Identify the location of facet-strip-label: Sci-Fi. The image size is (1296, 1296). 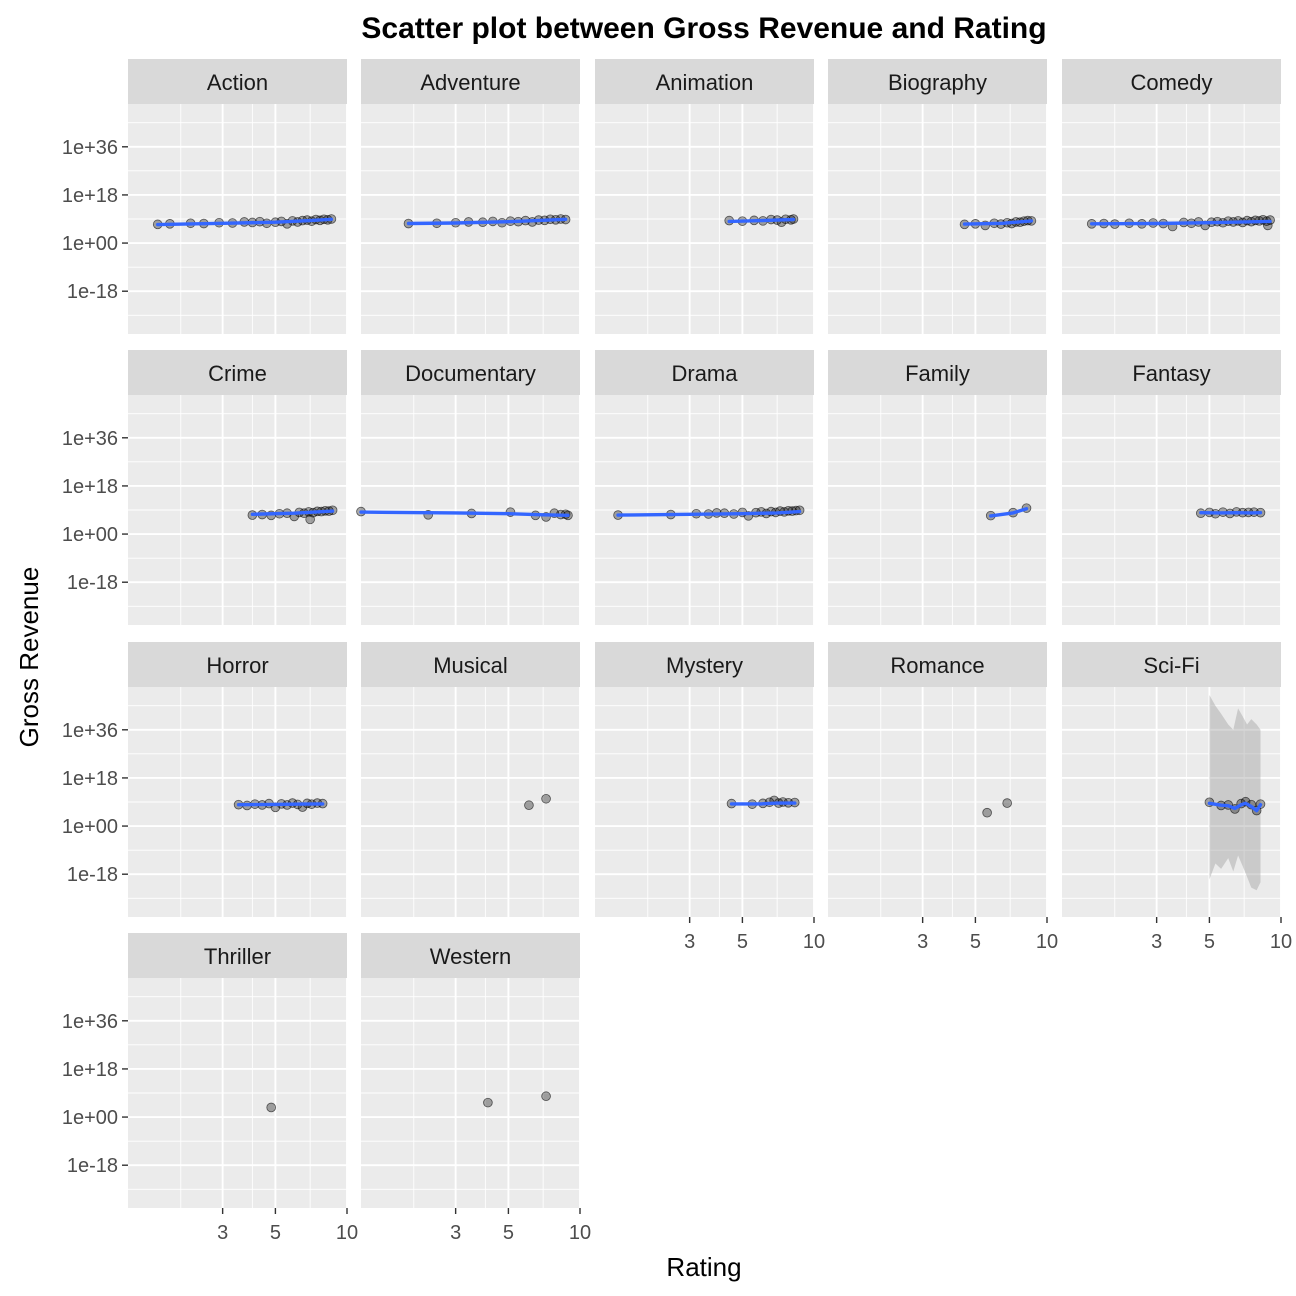
(1171, 665).